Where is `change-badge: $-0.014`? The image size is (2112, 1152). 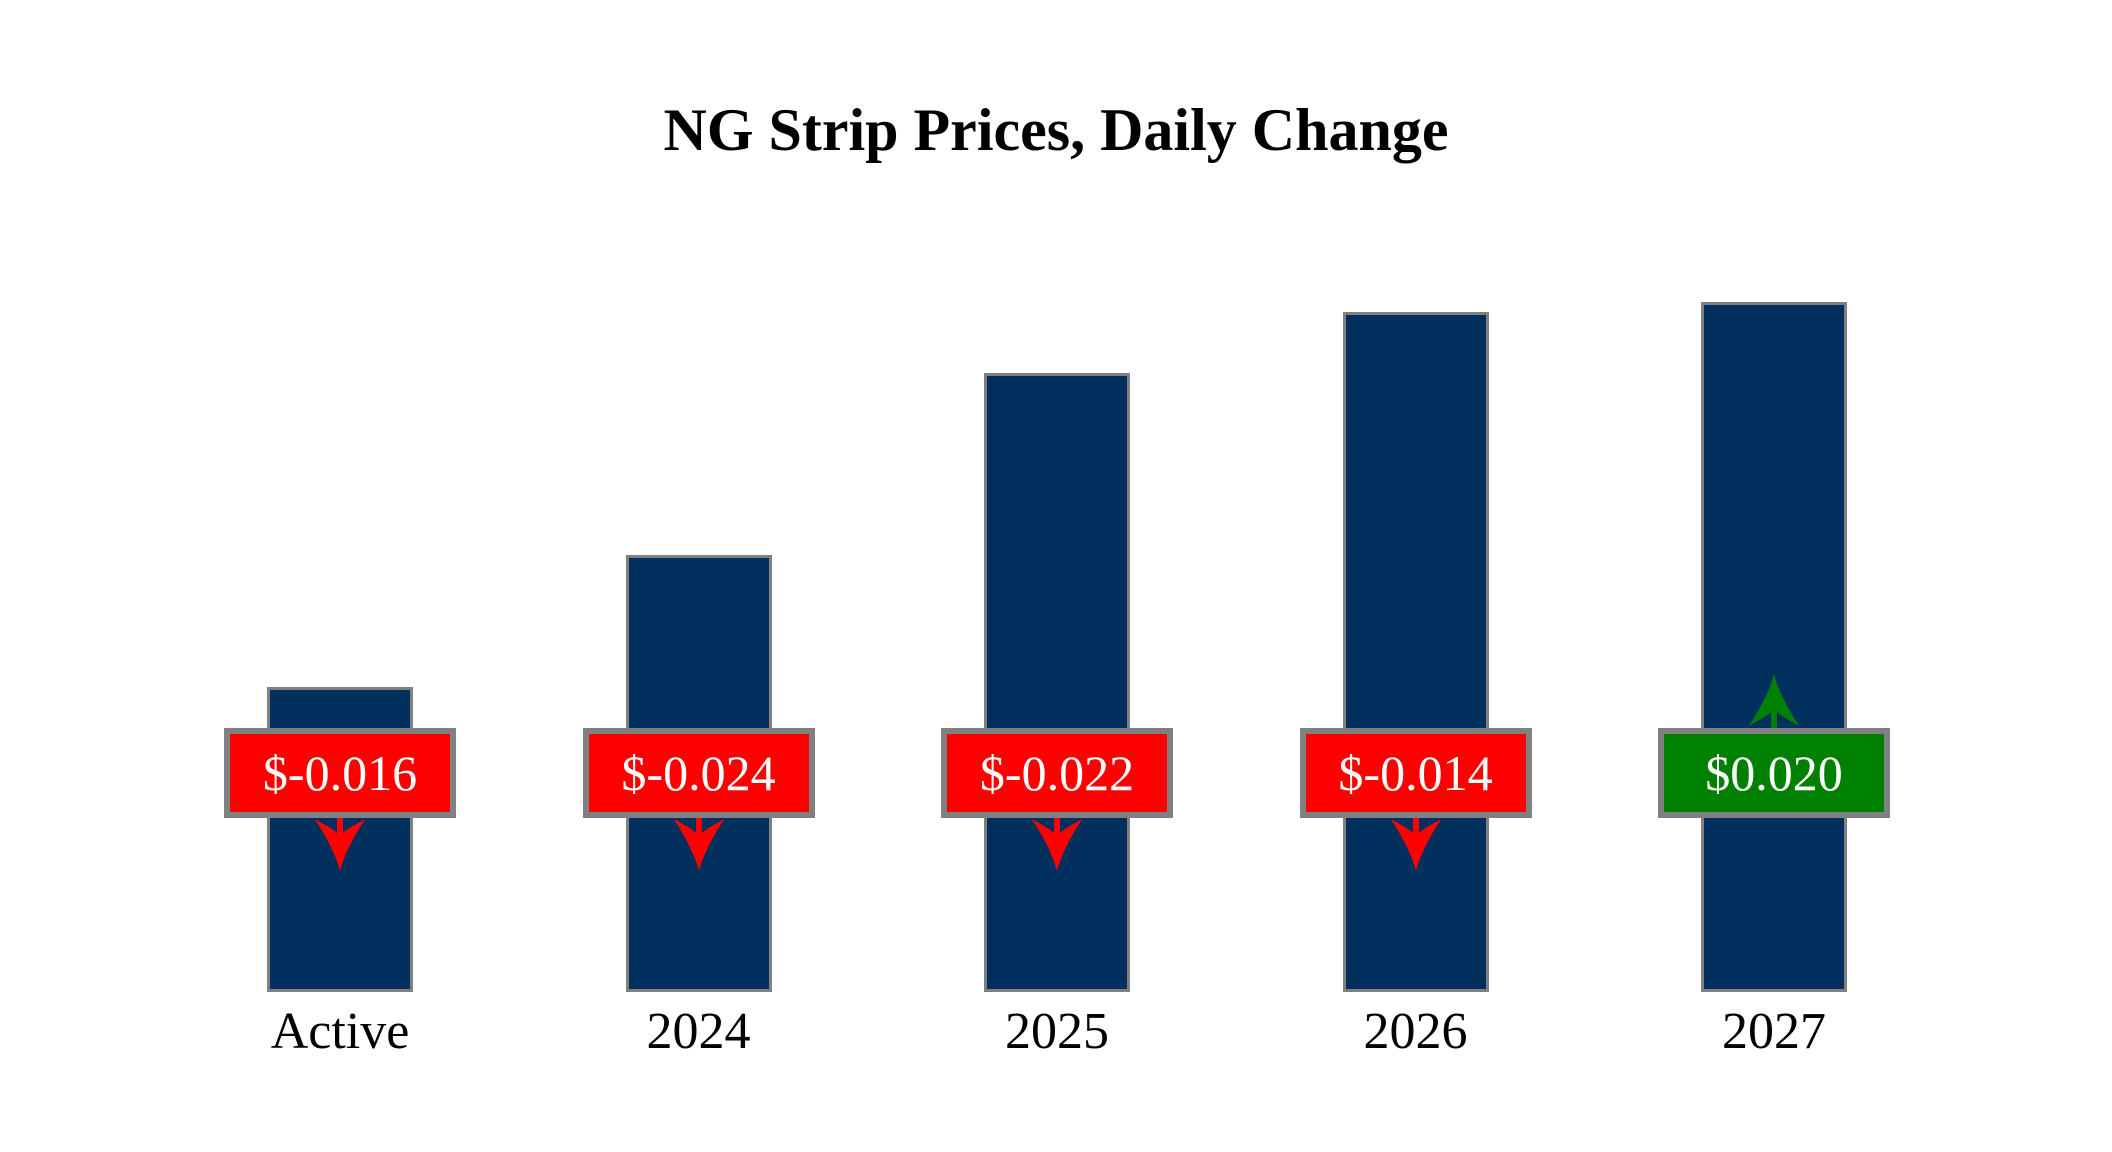
change-badge: $-0.014 is located at coordinates (1415, 773).